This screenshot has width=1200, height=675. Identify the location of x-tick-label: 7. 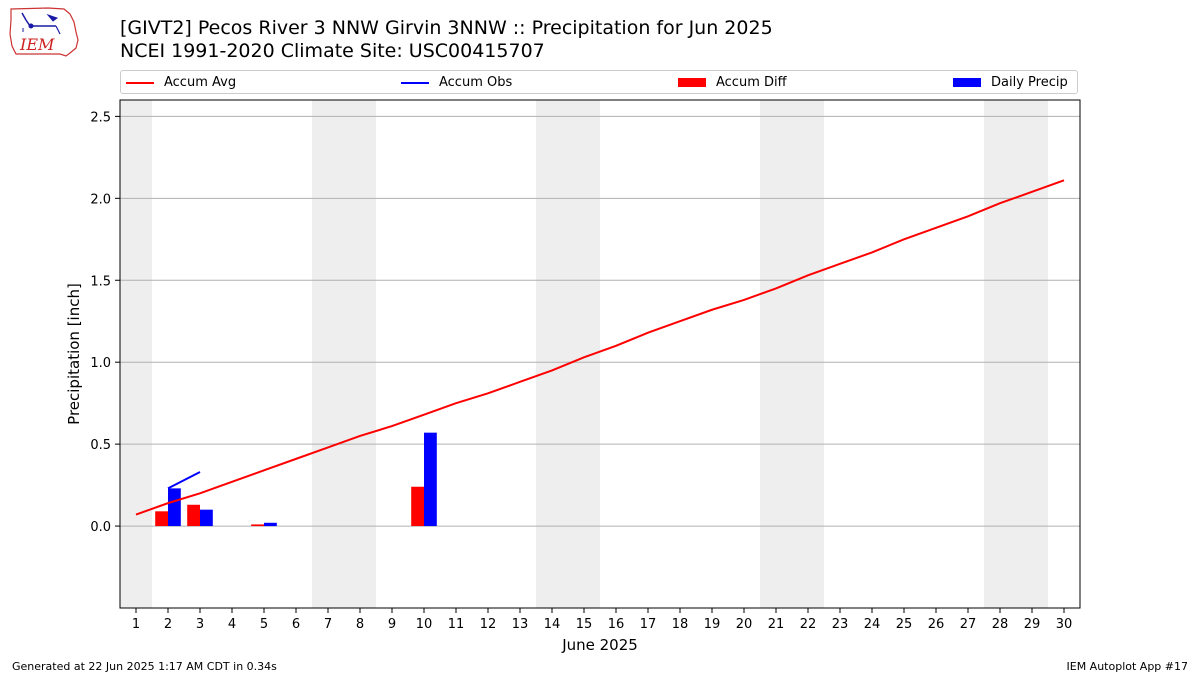
(328, 624).